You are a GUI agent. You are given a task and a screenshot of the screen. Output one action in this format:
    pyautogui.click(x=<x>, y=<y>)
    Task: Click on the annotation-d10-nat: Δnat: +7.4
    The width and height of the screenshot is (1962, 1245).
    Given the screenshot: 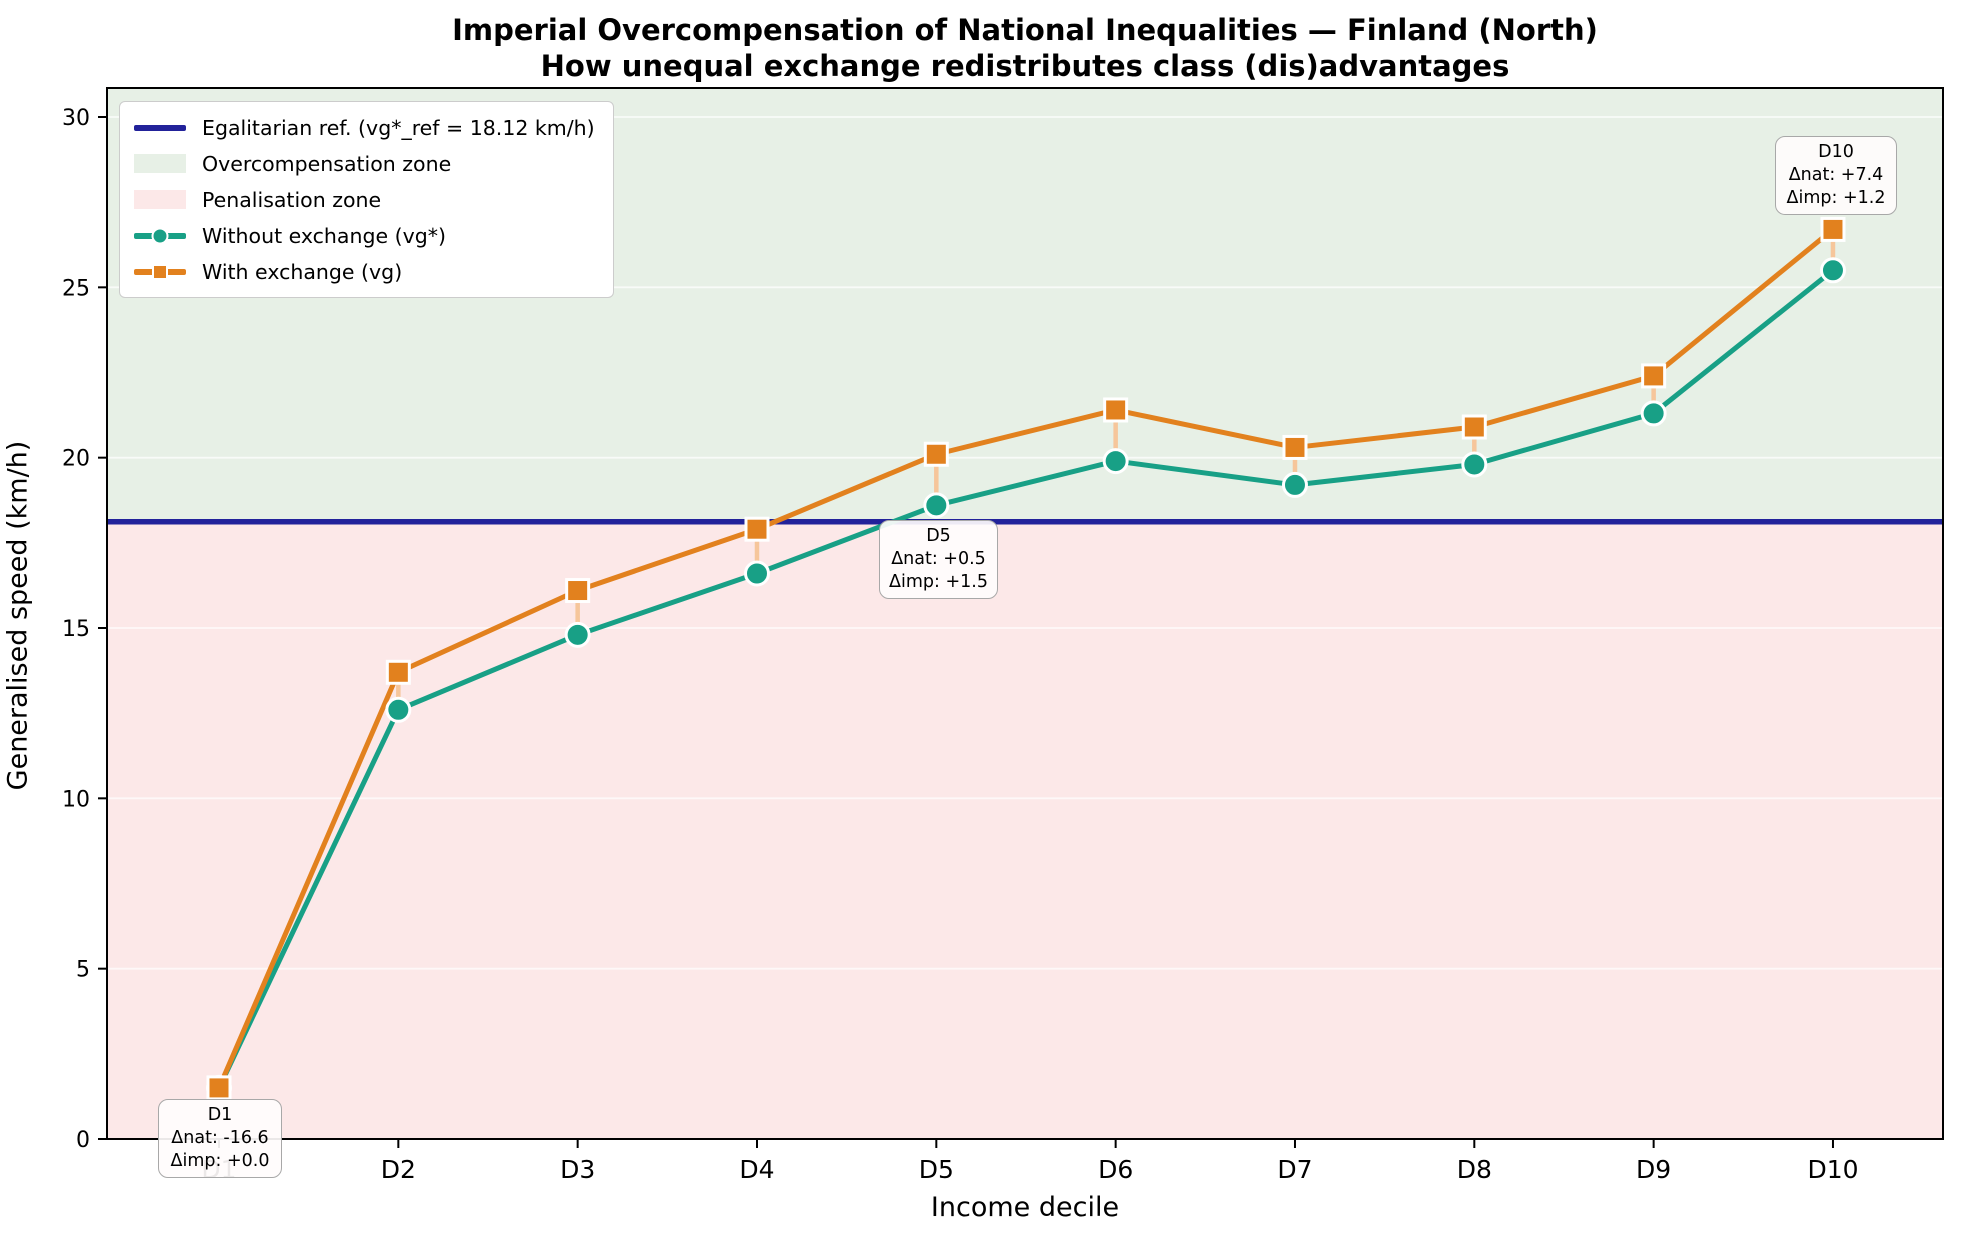 What is the action you would take?
    pyautogui.click(x=1836, y=175)
    